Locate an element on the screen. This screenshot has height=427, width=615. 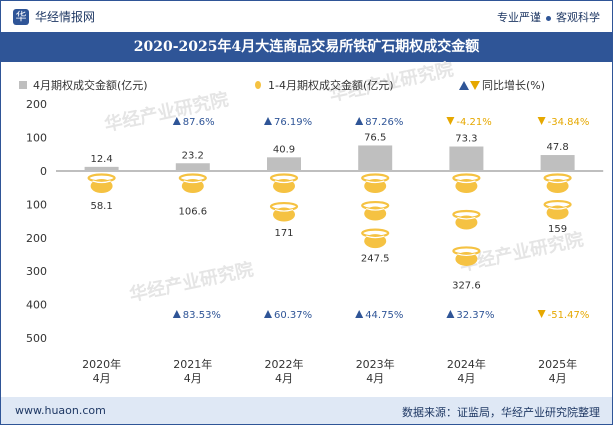
monthly-value-label: 12.4 is located at coordinates (101, 159).